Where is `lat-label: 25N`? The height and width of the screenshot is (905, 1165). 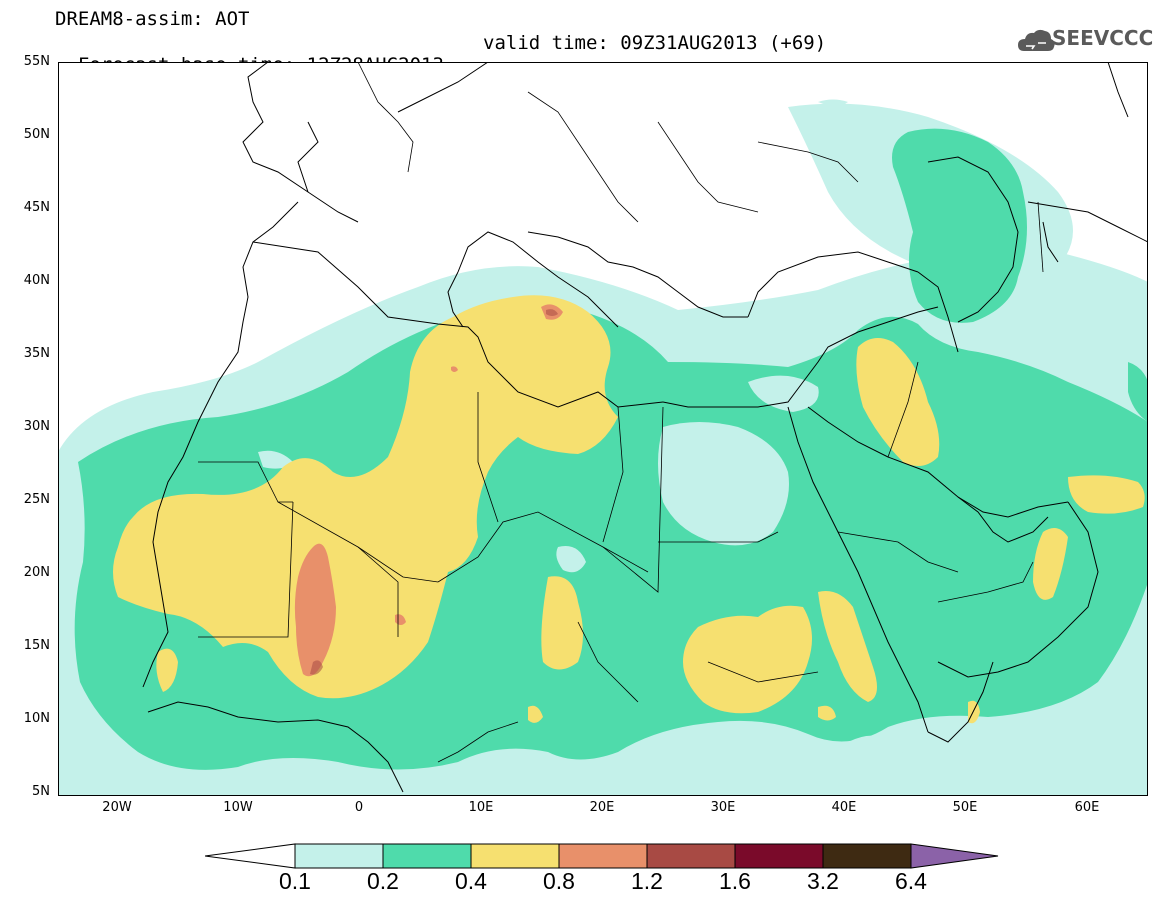 lat-label: 25N is located at coordinates (36, 499).